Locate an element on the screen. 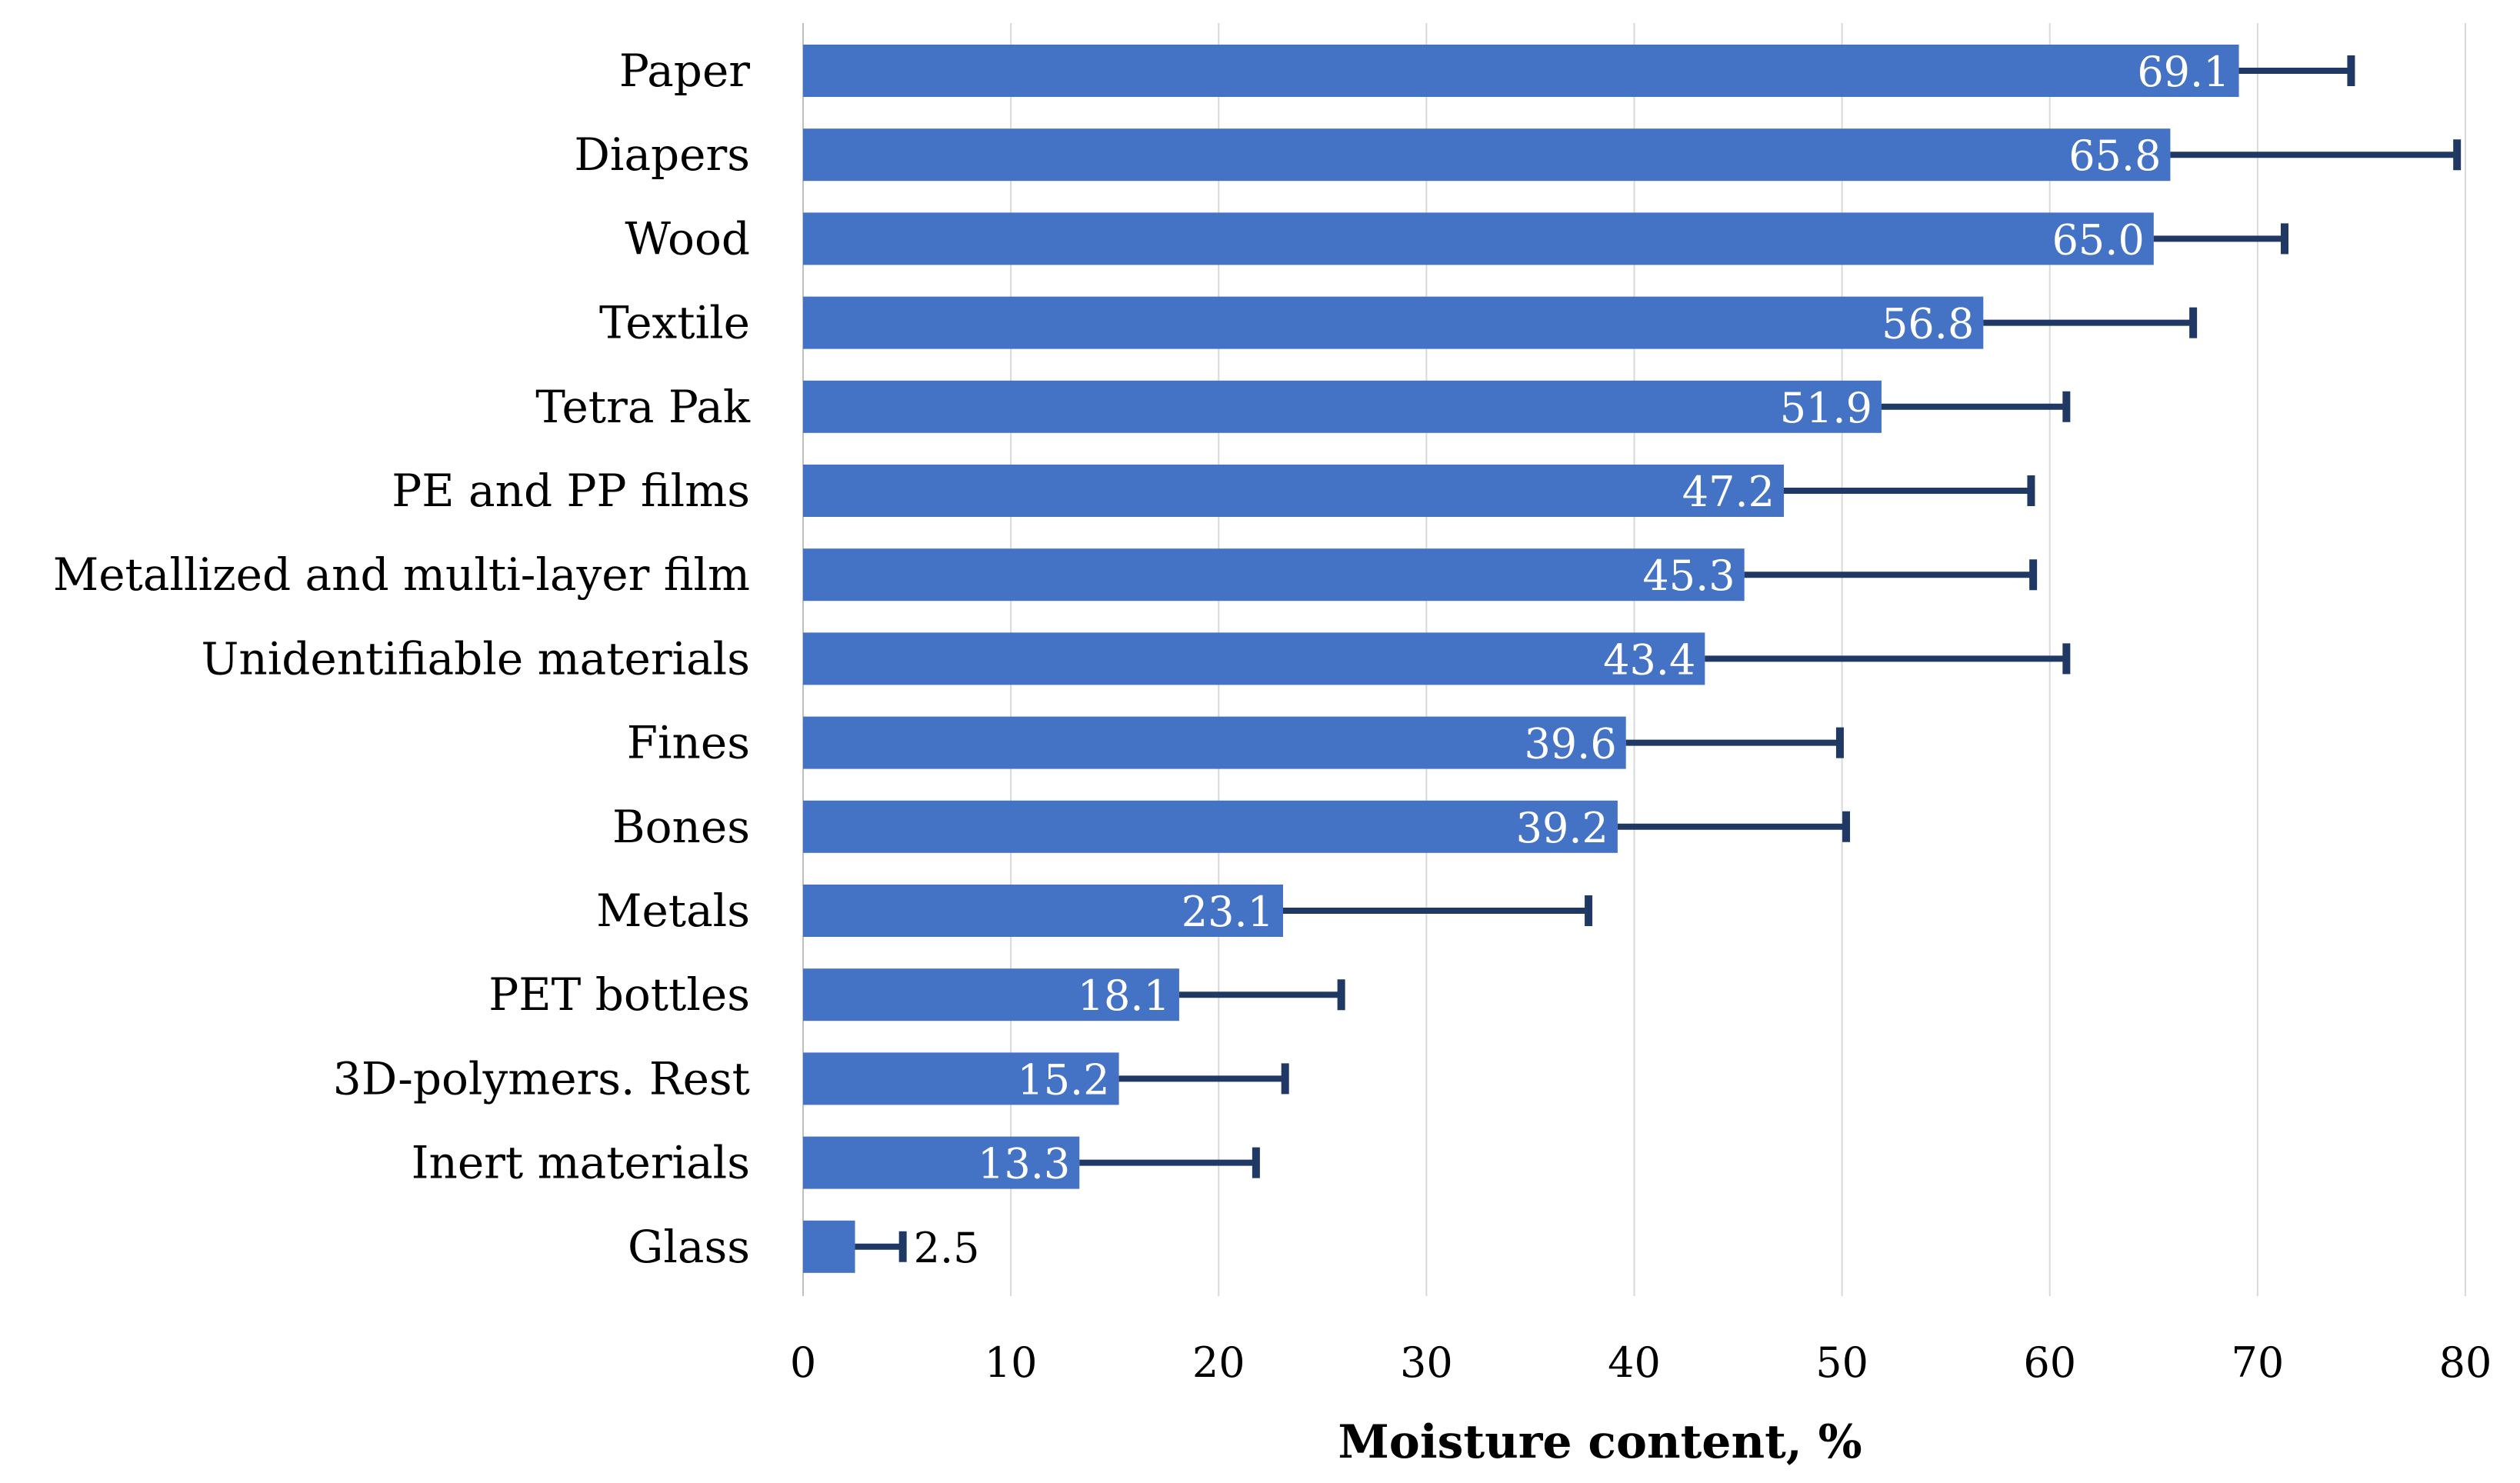  category-label-2: Wood is located at coordinates (687, 239).